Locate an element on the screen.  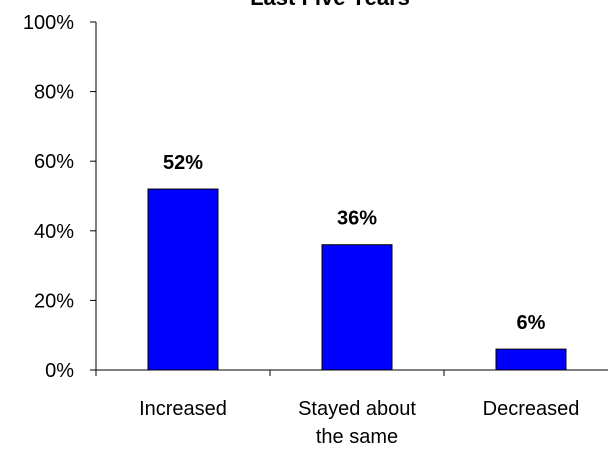
x-category-label: Decreased is located at coordinates (531, 409).